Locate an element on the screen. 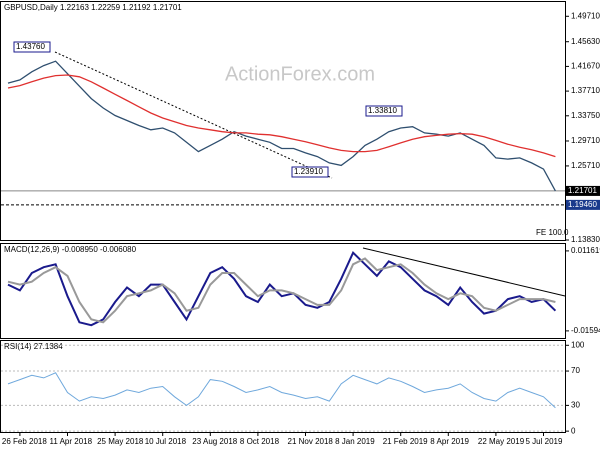 The width and height of the screenshot is (600, 455). y-tick-label: 70 is located at coordinates (575, 370).